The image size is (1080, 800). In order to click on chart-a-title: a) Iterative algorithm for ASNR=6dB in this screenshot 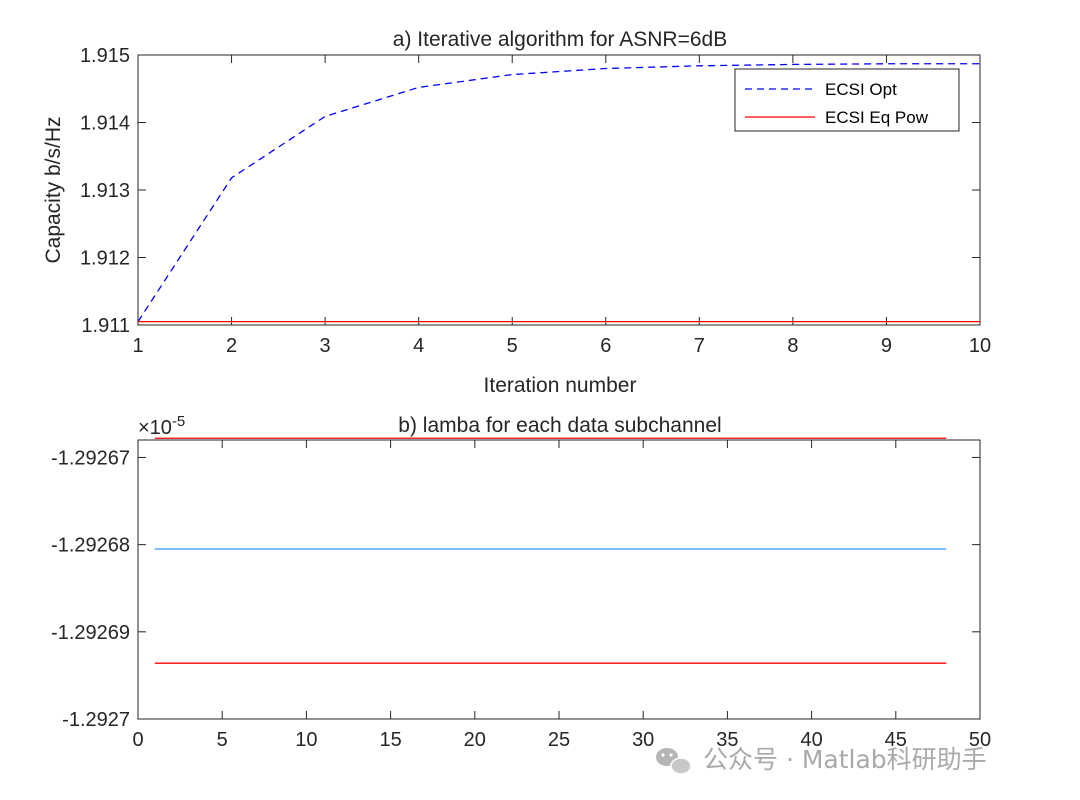, I will do `click(560, 39)`.